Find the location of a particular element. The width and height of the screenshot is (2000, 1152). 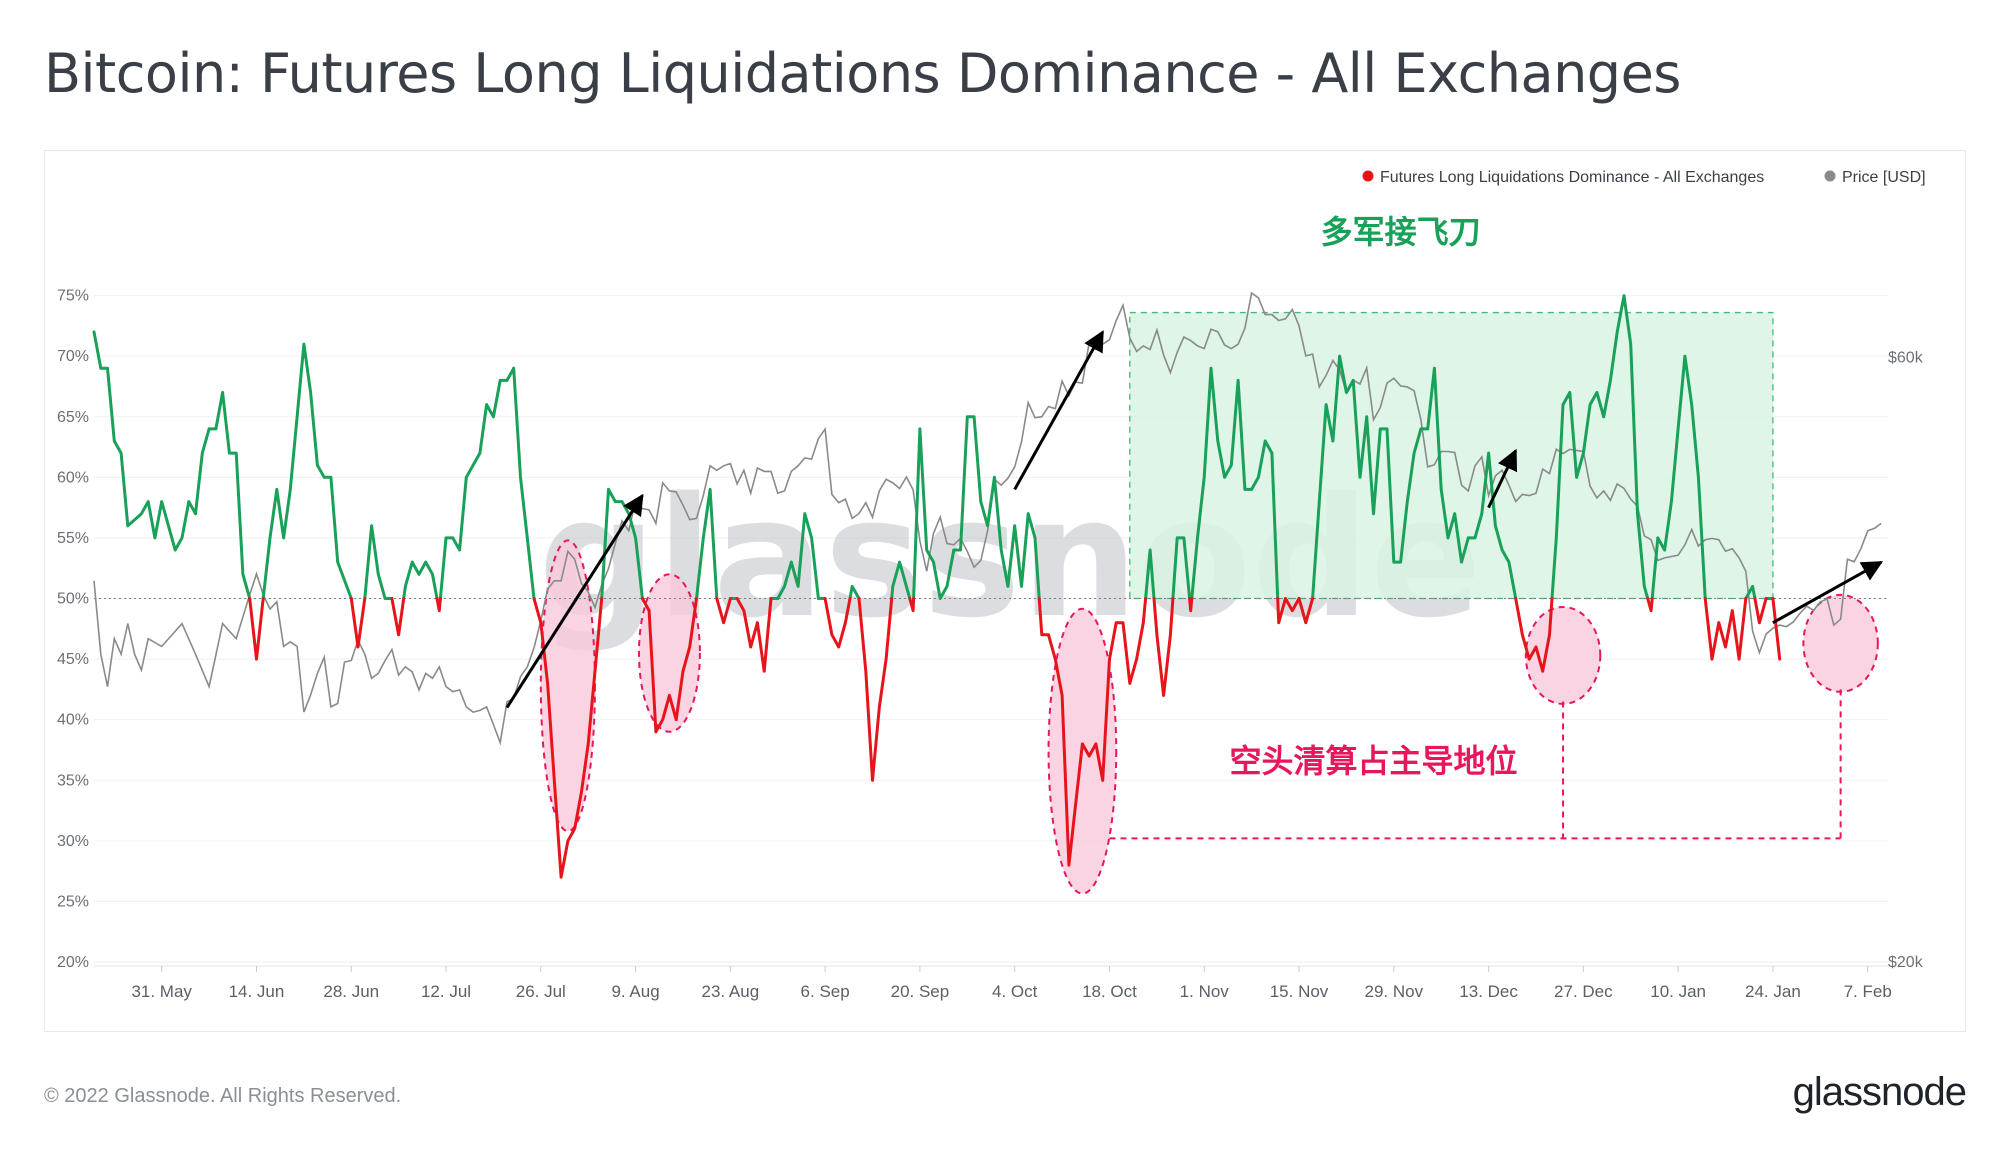

y-tick-label: 65% is located at coordinates (73, 417).